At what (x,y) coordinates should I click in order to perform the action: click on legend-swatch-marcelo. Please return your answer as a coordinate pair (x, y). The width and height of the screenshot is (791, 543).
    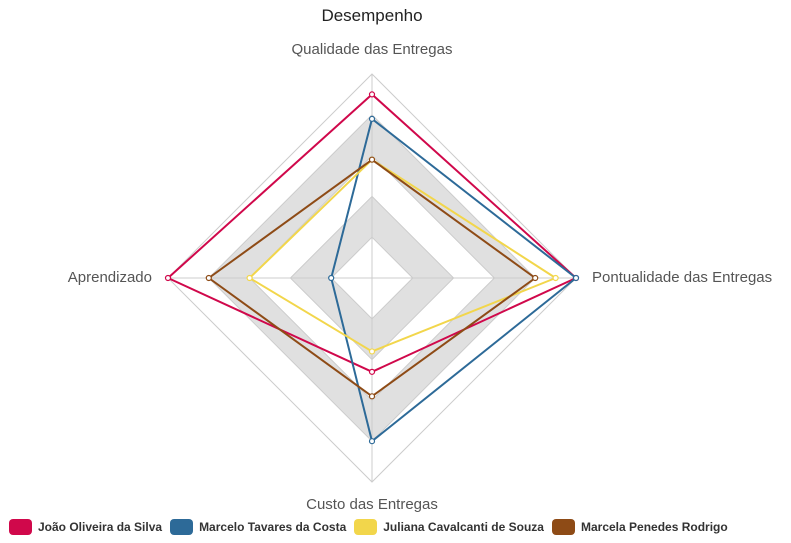
    Looking at the image, I should click on (182, 527).